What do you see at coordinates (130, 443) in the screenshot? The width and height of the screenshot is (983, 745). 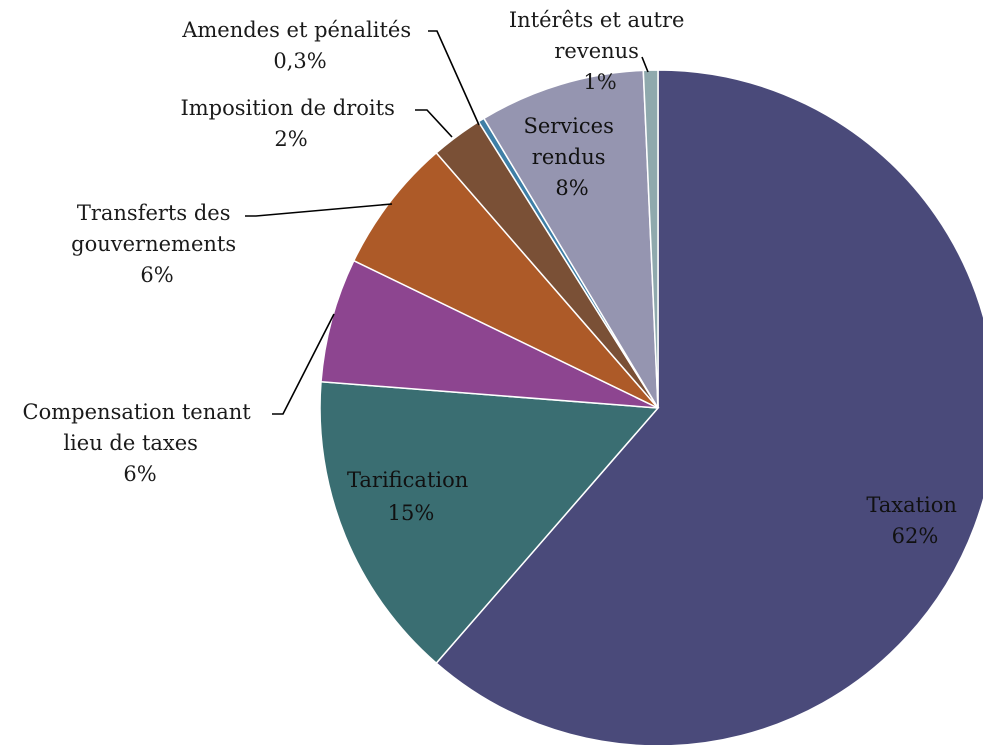 I see `label-compensation-name-2: lieu de taxes` at bounding box center [130, 443].